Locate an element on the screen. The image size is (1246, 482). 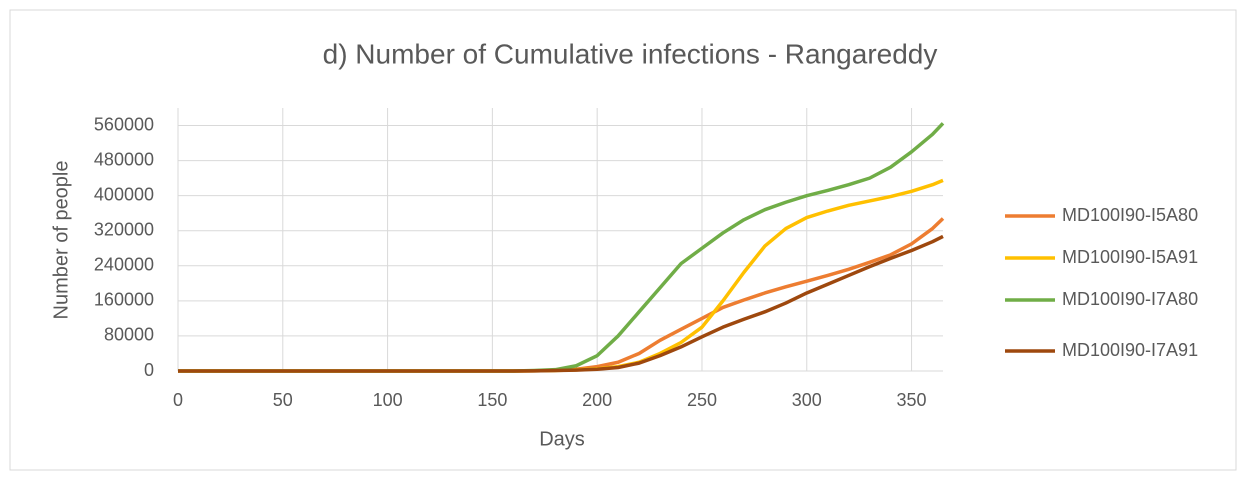
y-tick-label: 400000 is located at coordinates (124, 194).